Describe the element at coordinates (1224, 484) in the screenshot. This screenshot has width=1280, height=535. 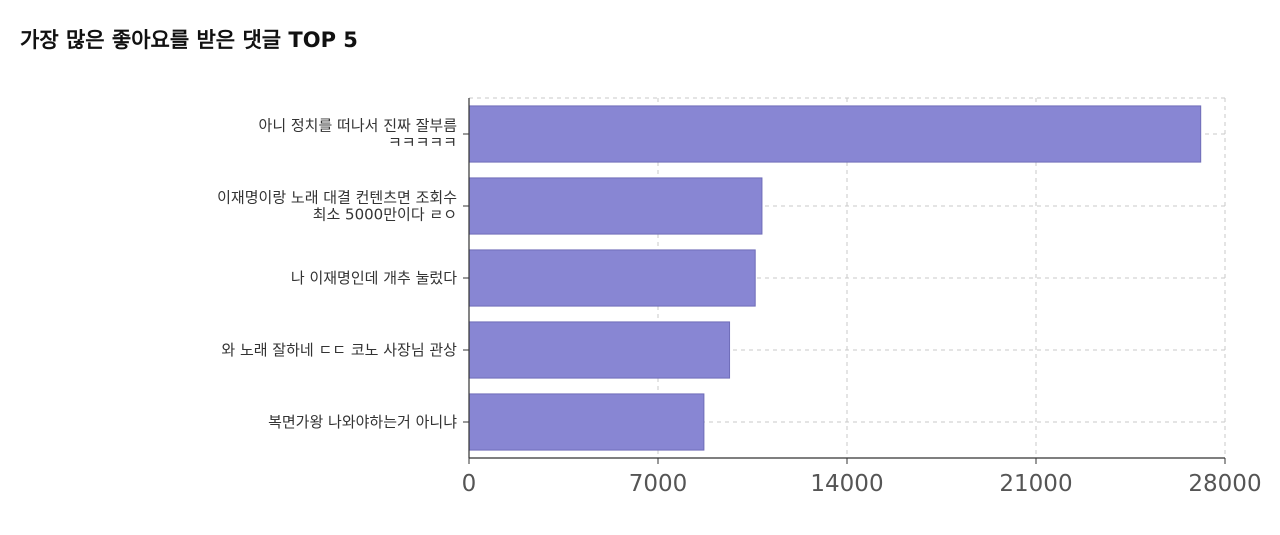
I see `x-tick-label: 28000` at that location.